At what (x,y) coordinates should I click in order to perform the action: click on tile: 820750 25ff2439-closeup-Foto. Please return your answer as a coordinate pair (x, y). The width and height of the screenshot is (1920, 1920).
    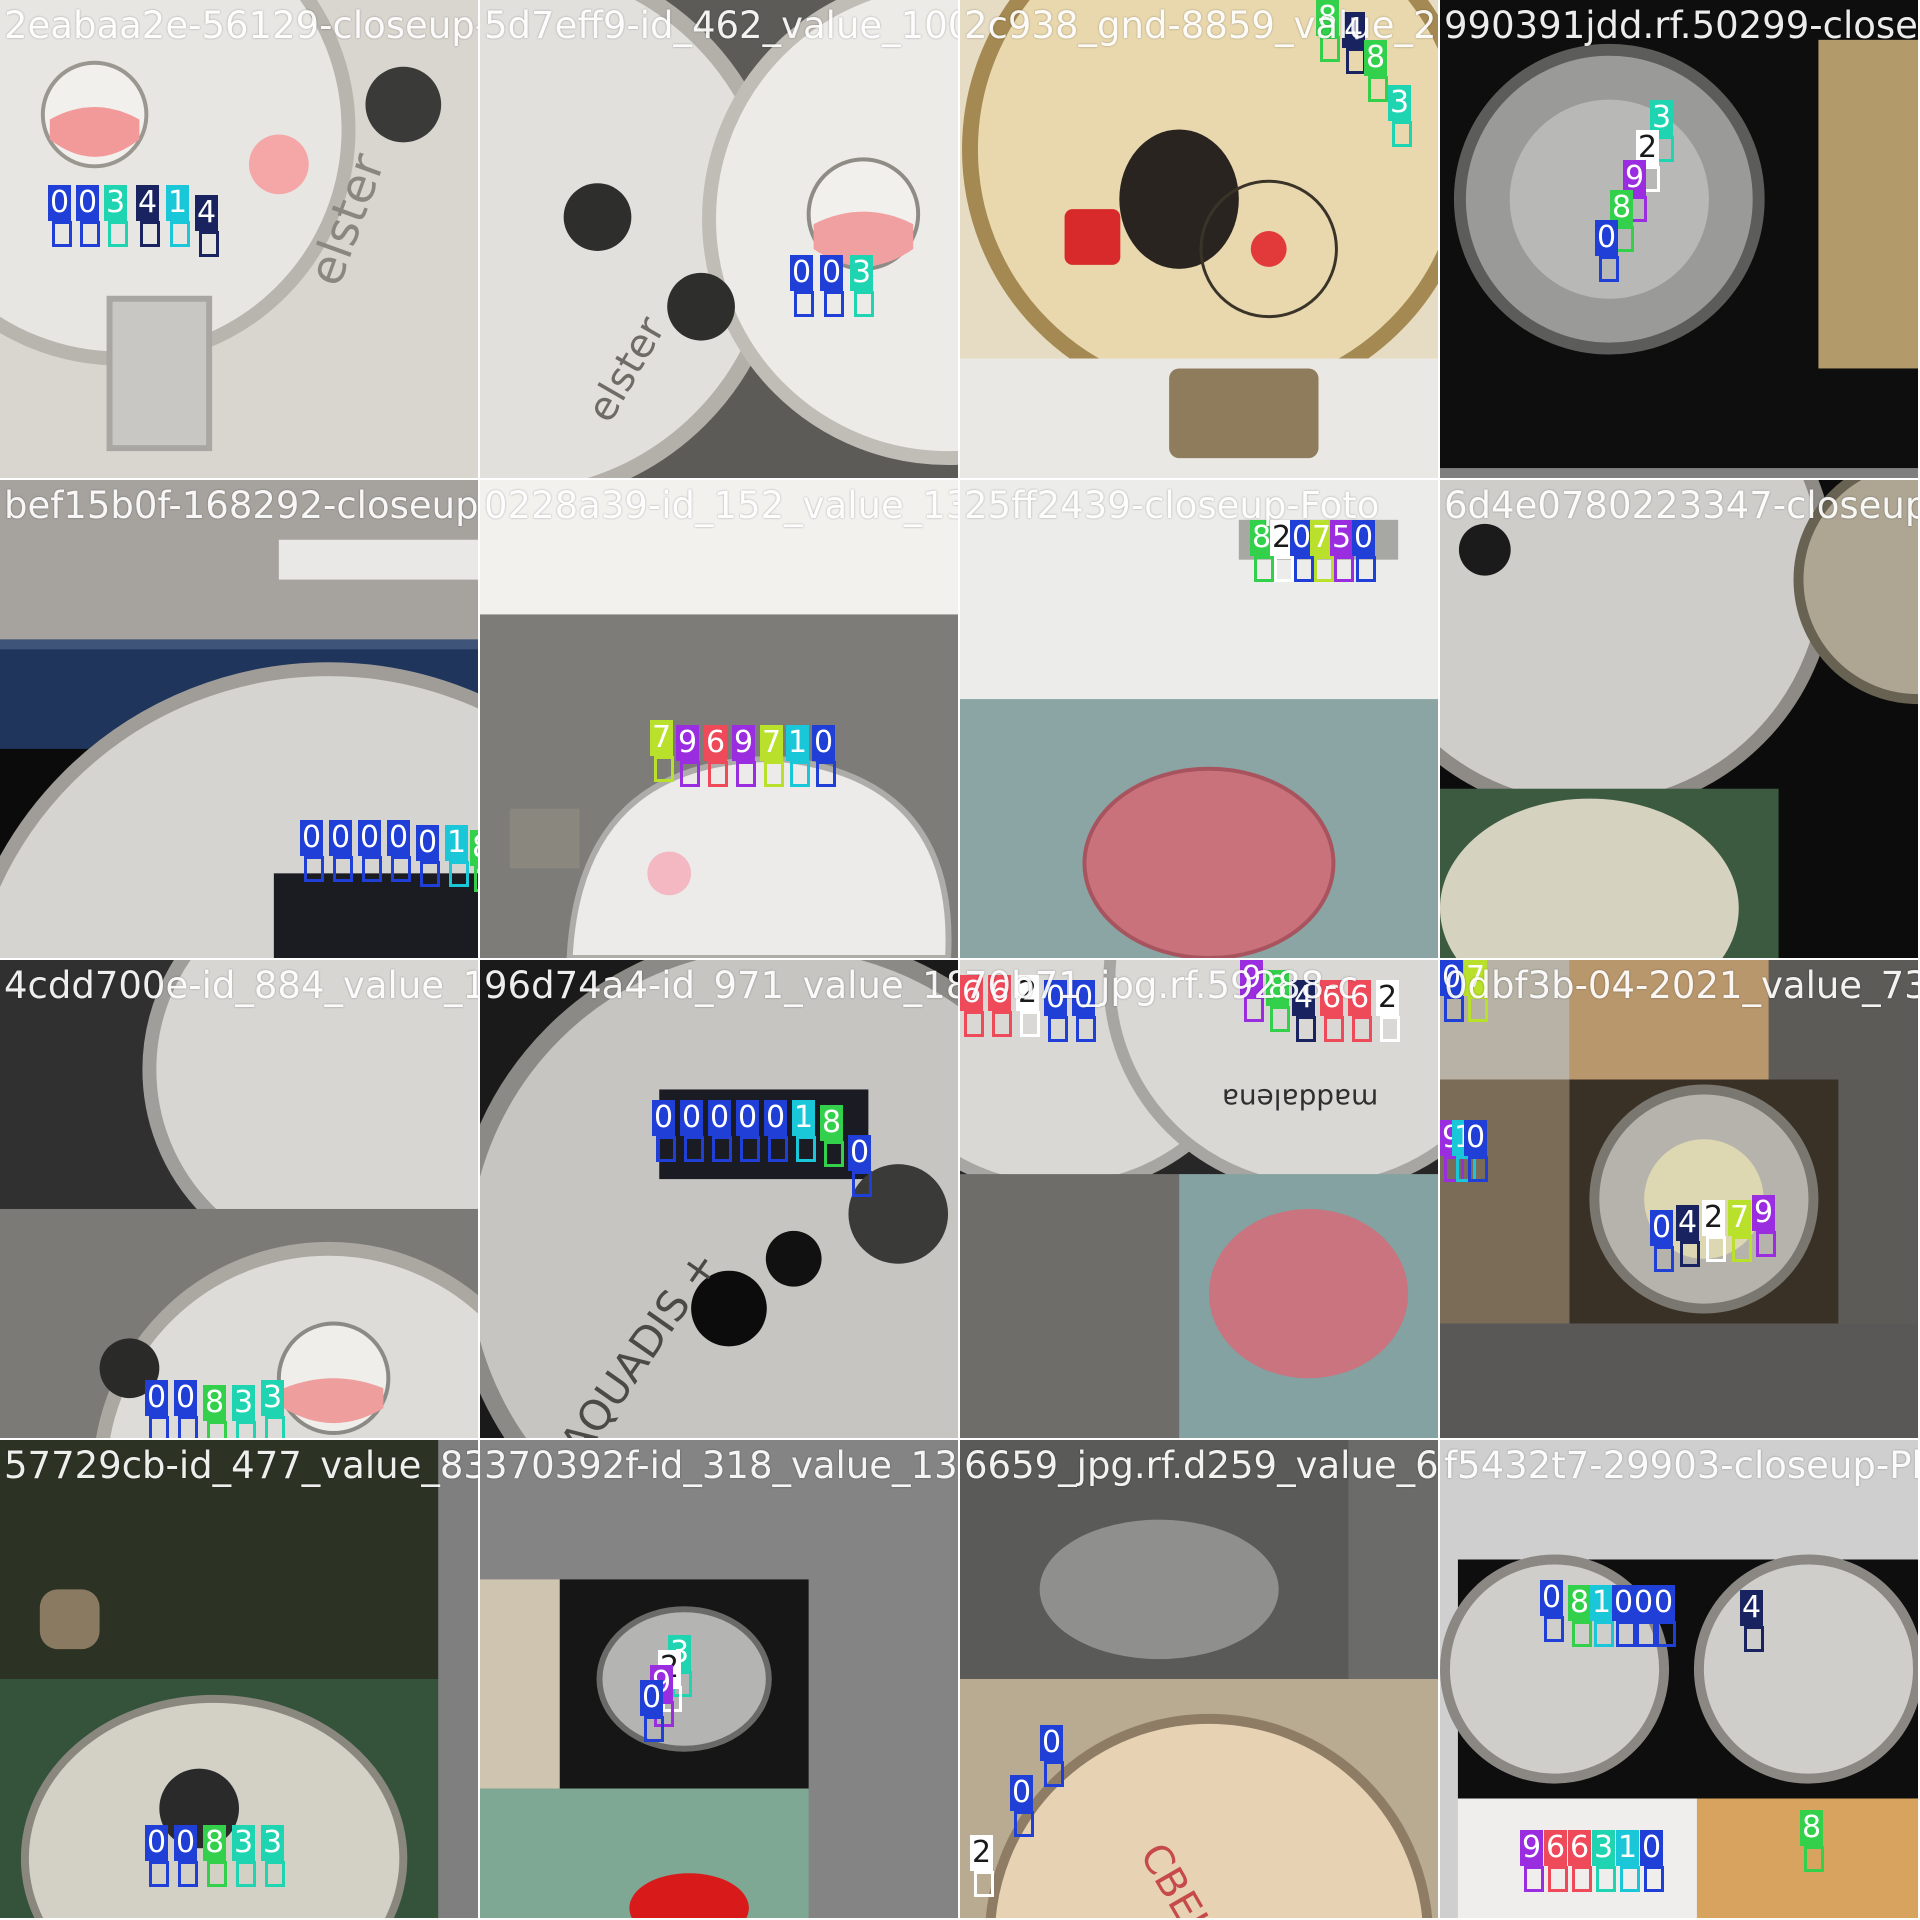
    Looking at the image, I should click on (1200, 720).